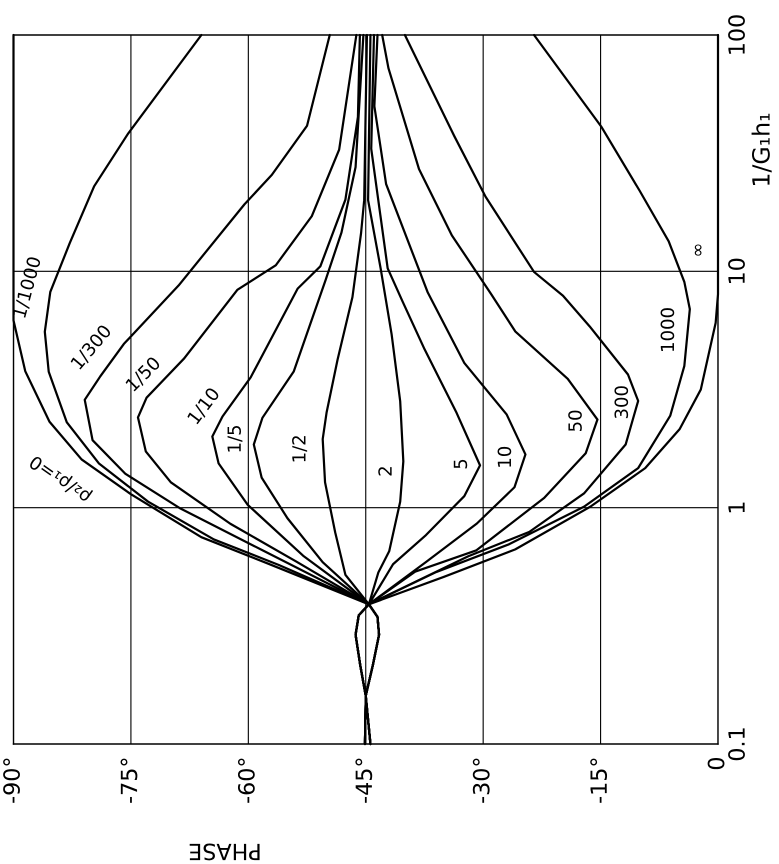  What do you see at coordinates (698, 250) in the screenshot?
I see `annotation: ∞` at bounding box center [698, 250].